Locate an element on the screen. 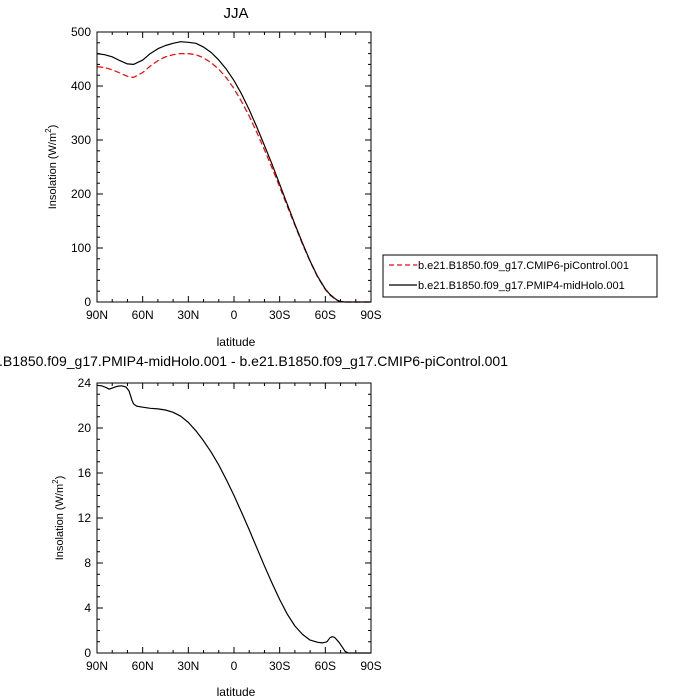 This screenshot has width=700, height=700. y-tick-label: 20 is located at coordinates (85, 428).